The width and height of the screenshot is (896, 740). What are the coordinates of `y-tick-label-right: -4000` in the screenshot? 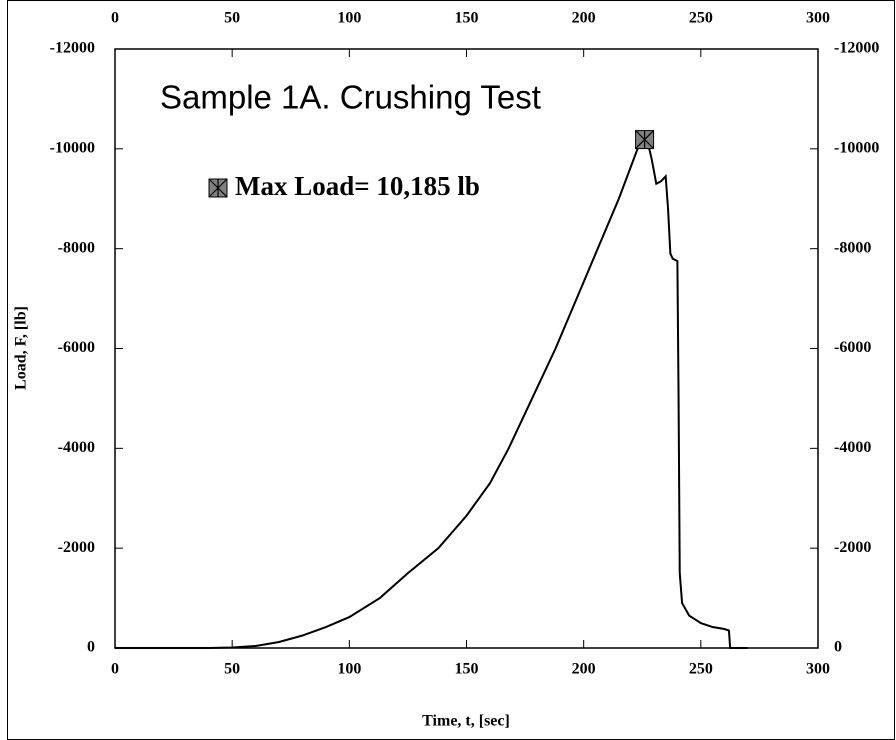 It's located at (852, 447).